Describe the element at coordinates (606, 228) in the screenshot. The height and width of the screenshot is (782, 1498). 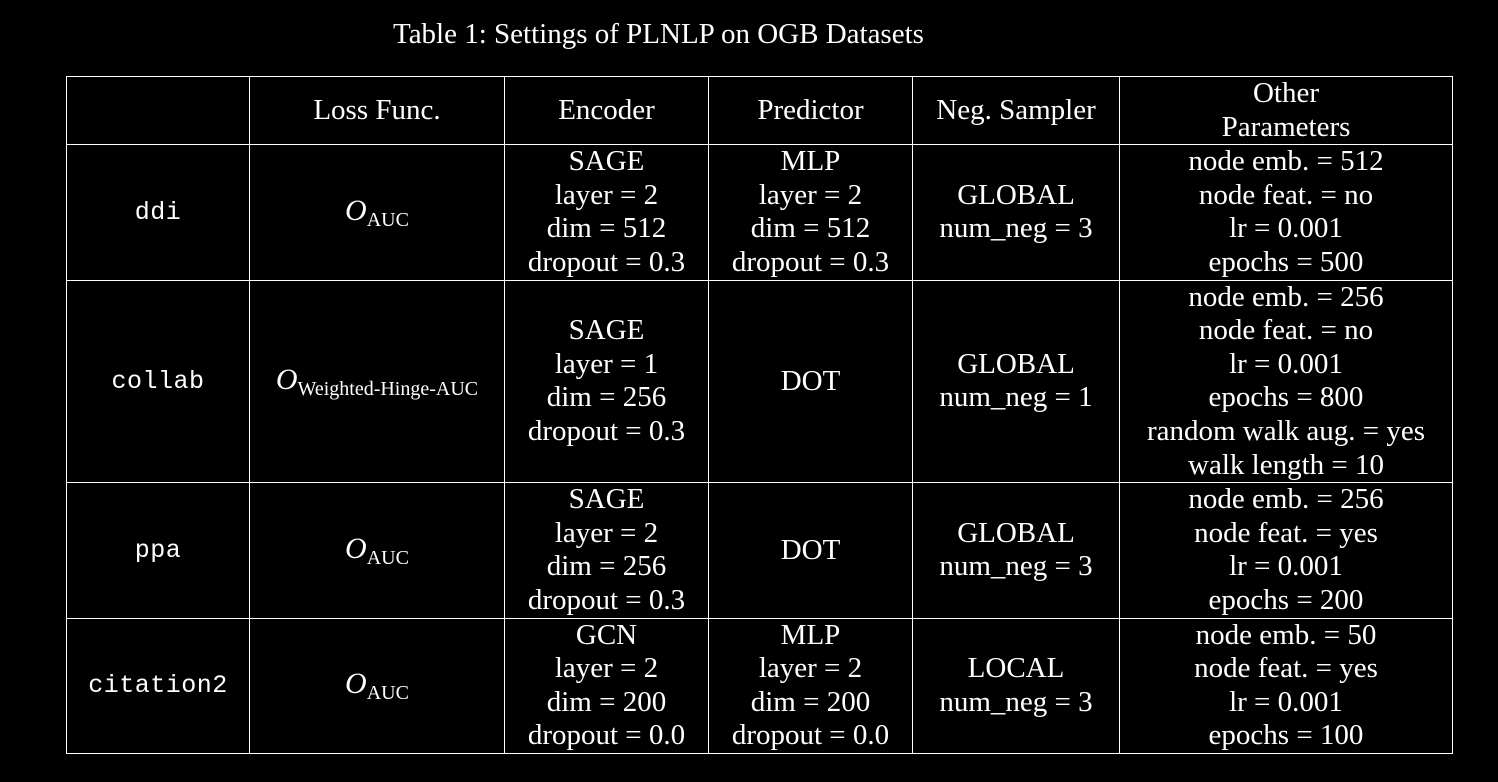
I see `encoder-line: dim = 512` at that location.